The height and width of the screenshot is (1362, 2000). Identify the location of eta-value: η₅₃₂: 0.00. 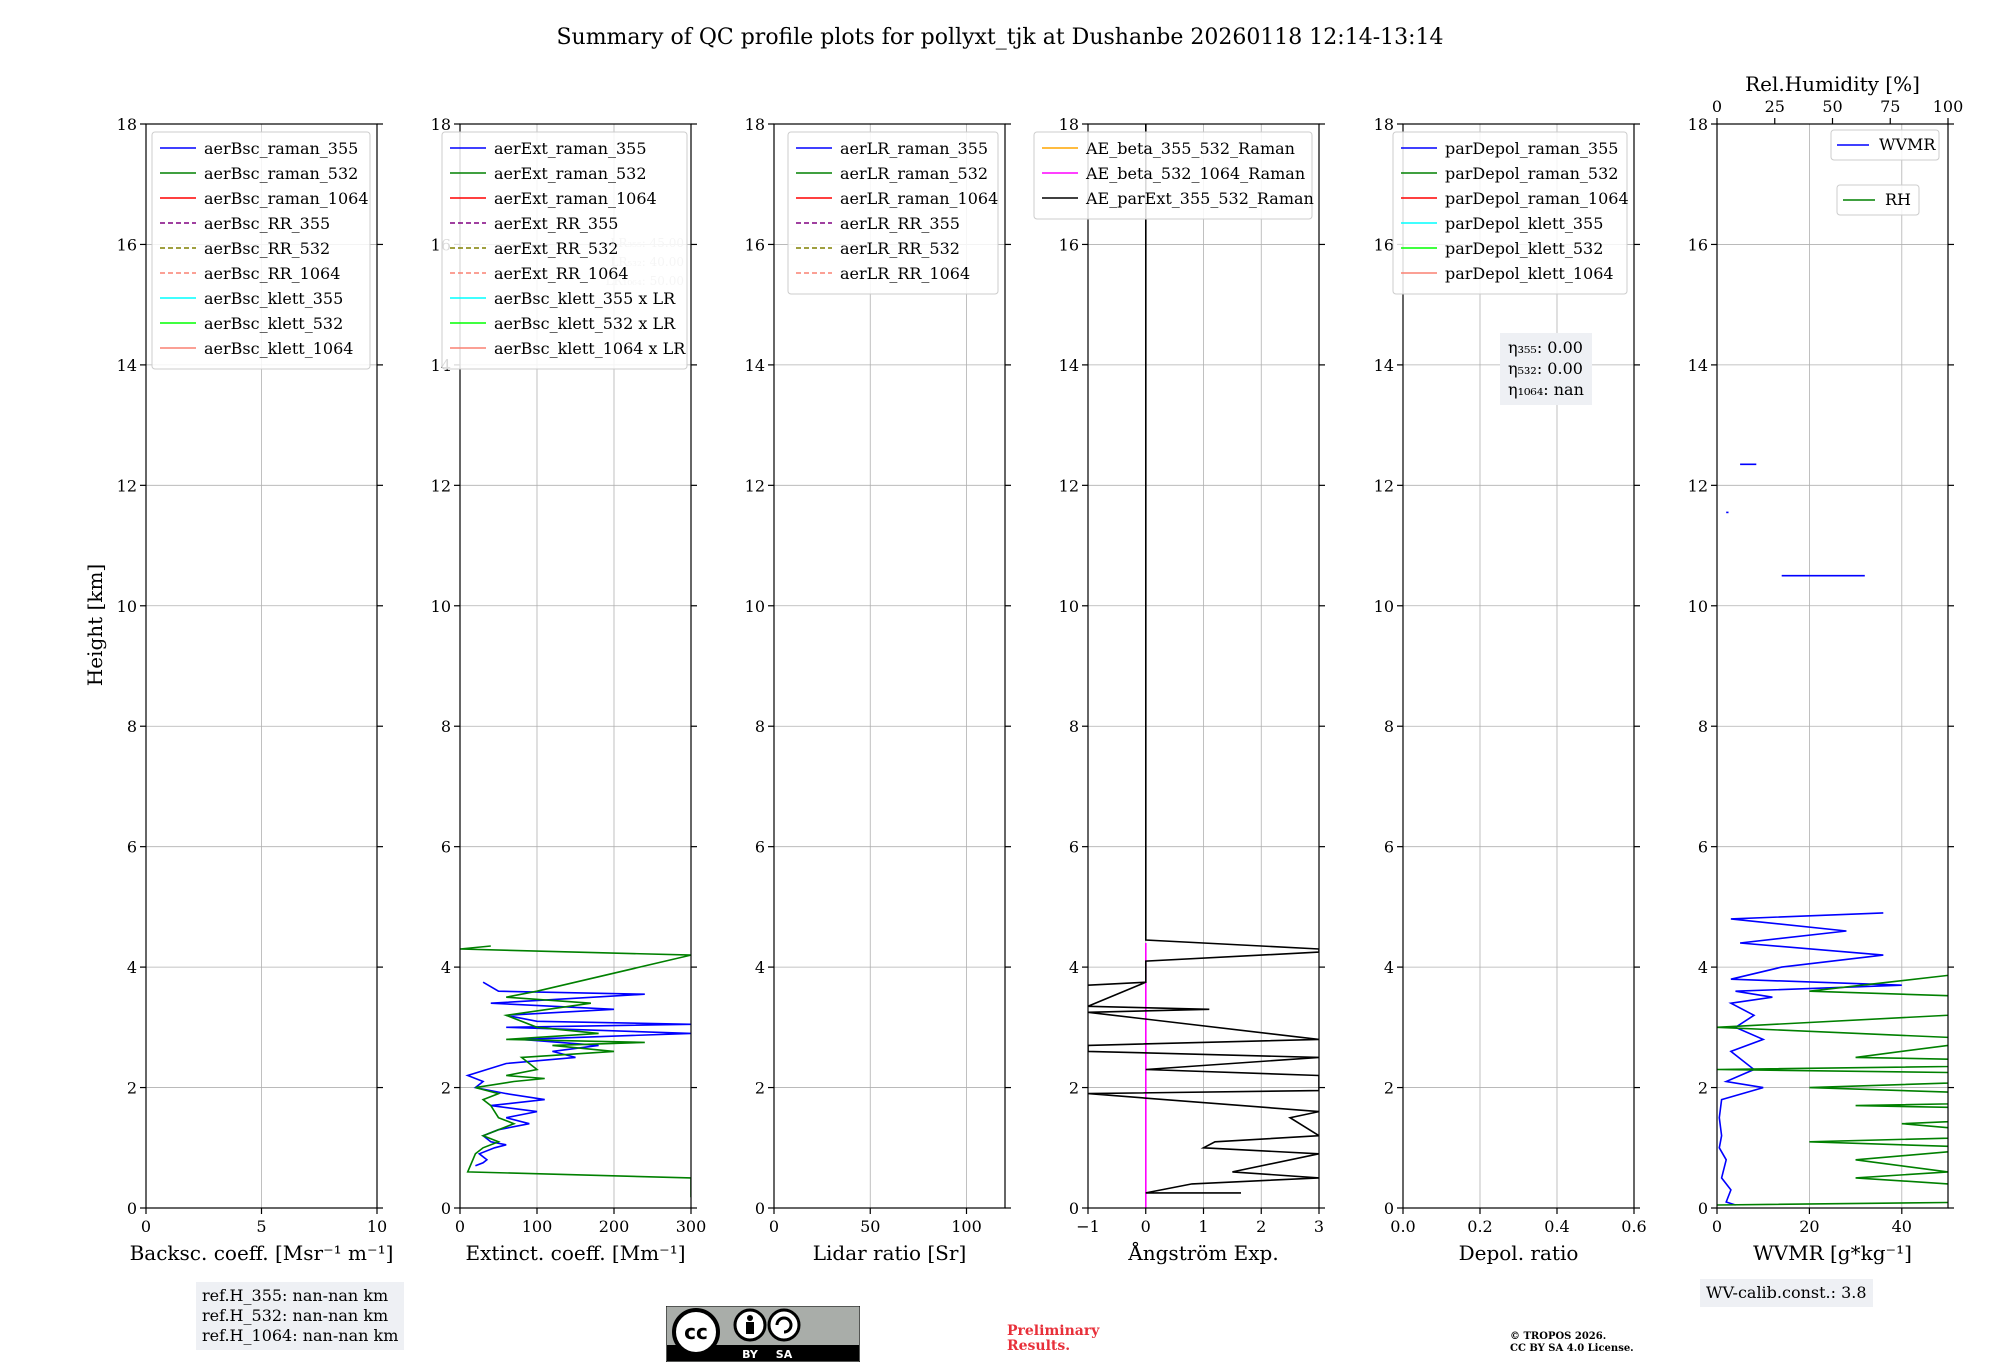
(1545, 368).